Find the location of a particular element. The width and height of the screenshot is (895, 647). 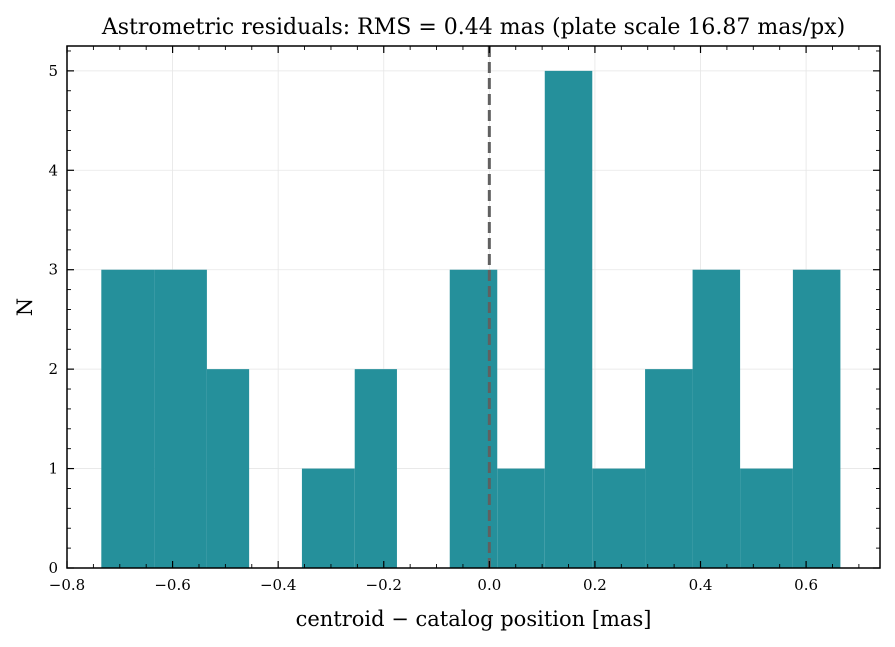

y-tick-label: 5 is located at coordinates (53, 71).